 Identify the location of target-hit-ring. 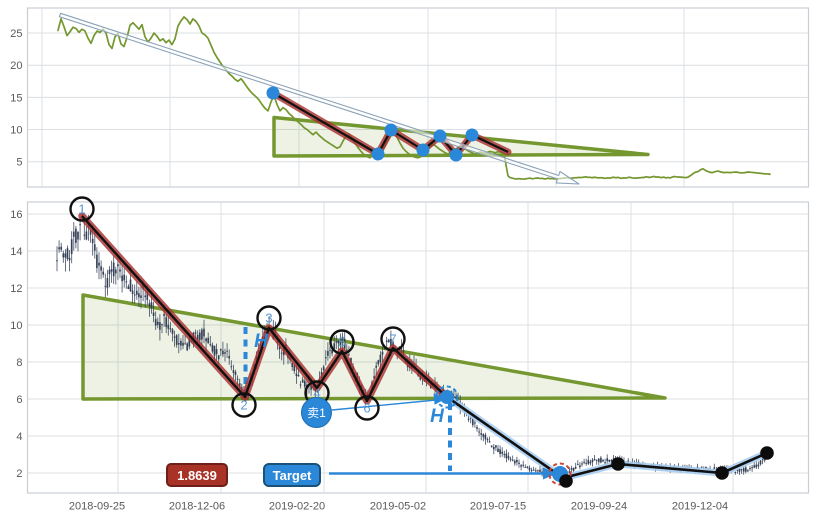
(560, 474).